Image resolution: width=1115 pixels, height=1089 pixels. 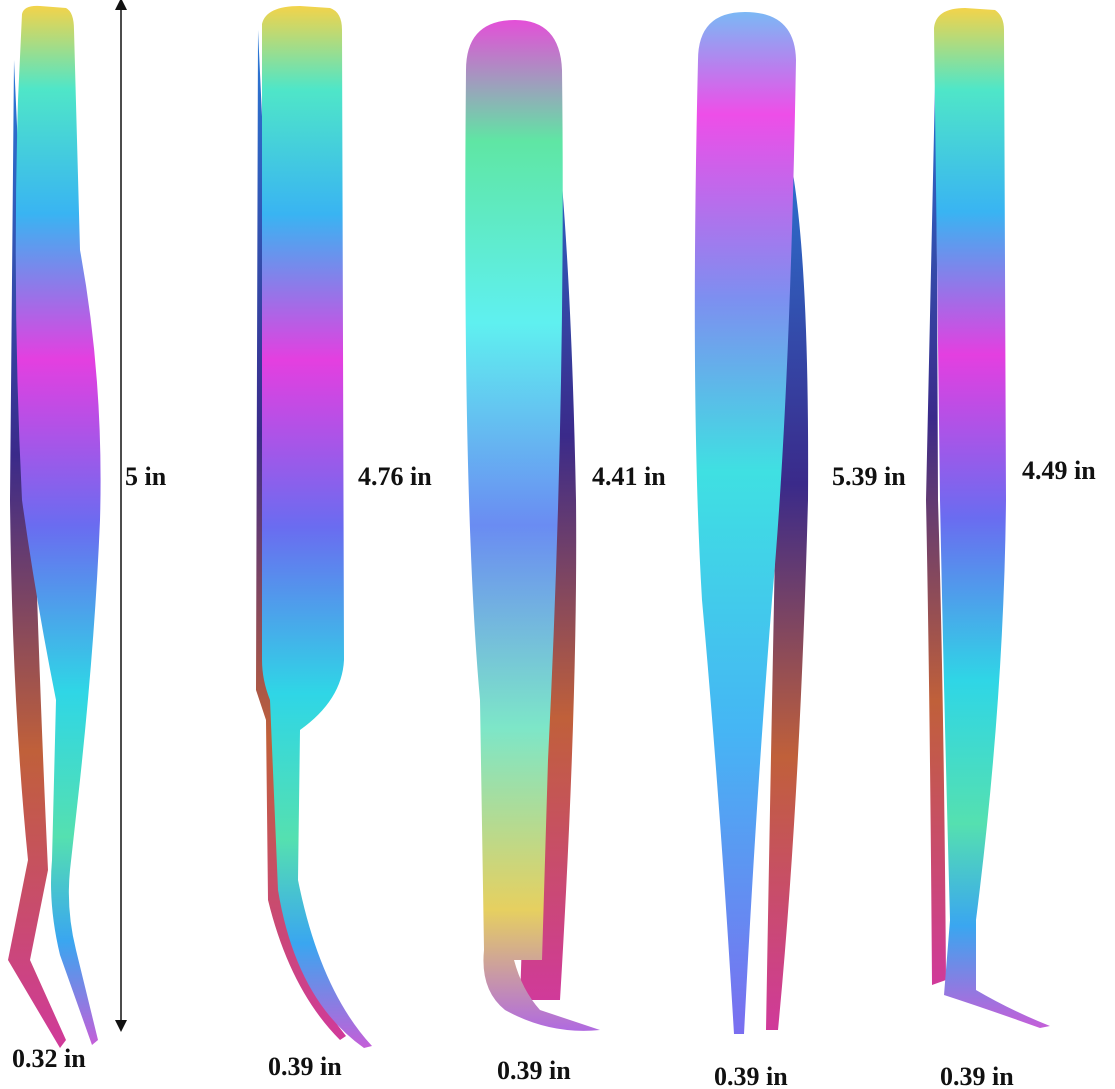 I want to click on length-label: 4.41 in, so click(x=629, y=476).